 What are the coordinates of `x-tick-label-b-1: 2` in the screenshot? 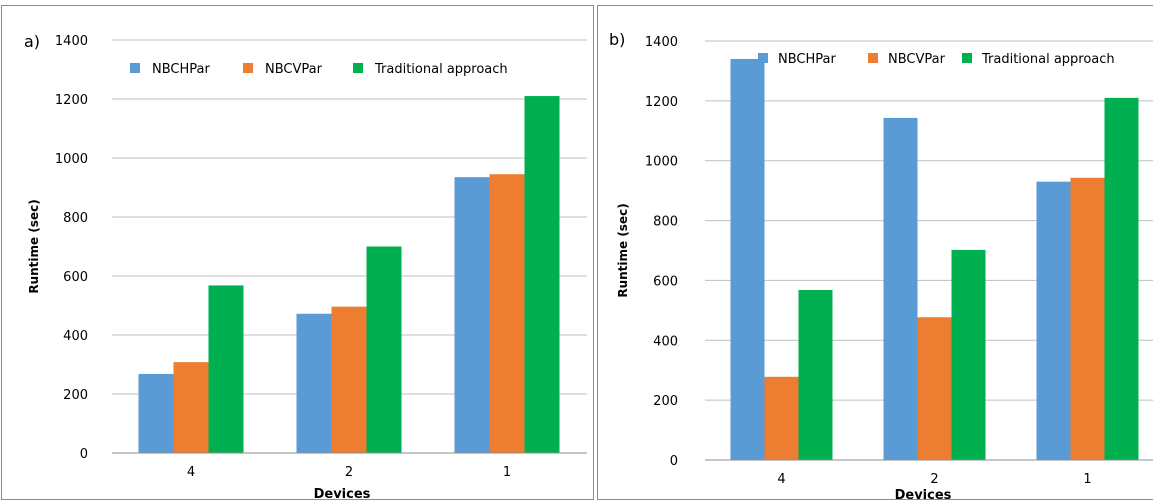 It's located at (934, 479).